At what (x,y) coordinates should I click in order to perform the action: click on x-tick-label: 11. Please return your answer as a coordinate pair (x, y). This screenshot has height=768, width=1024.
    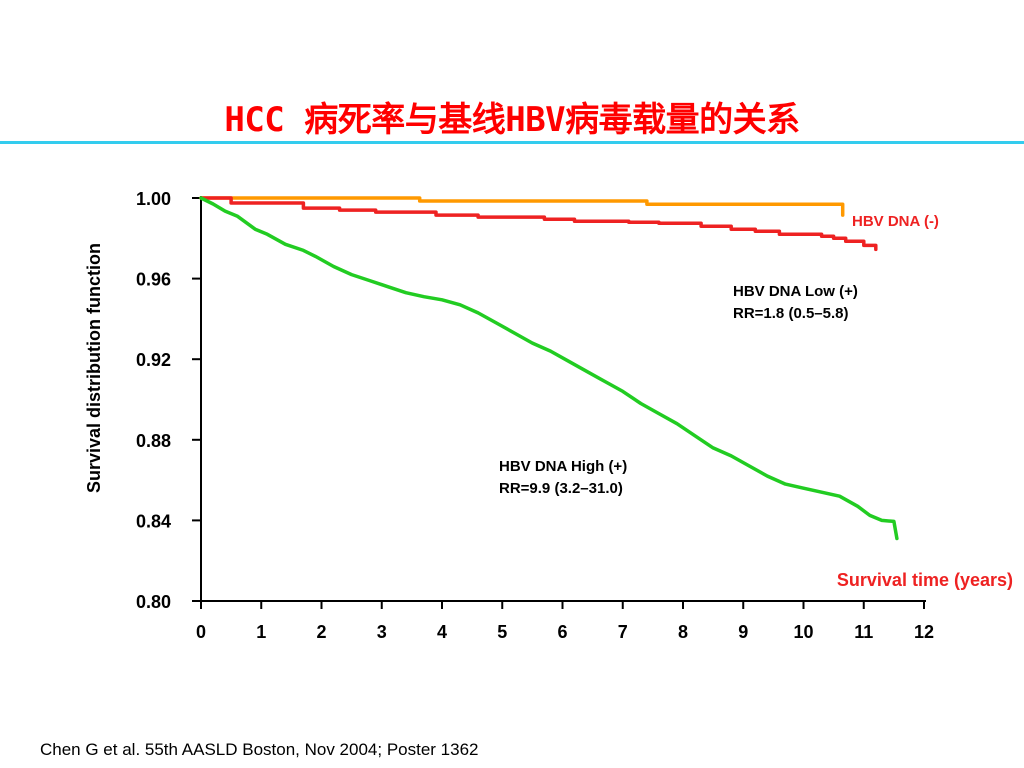
    Looking at the image, I should click on (863, 632).